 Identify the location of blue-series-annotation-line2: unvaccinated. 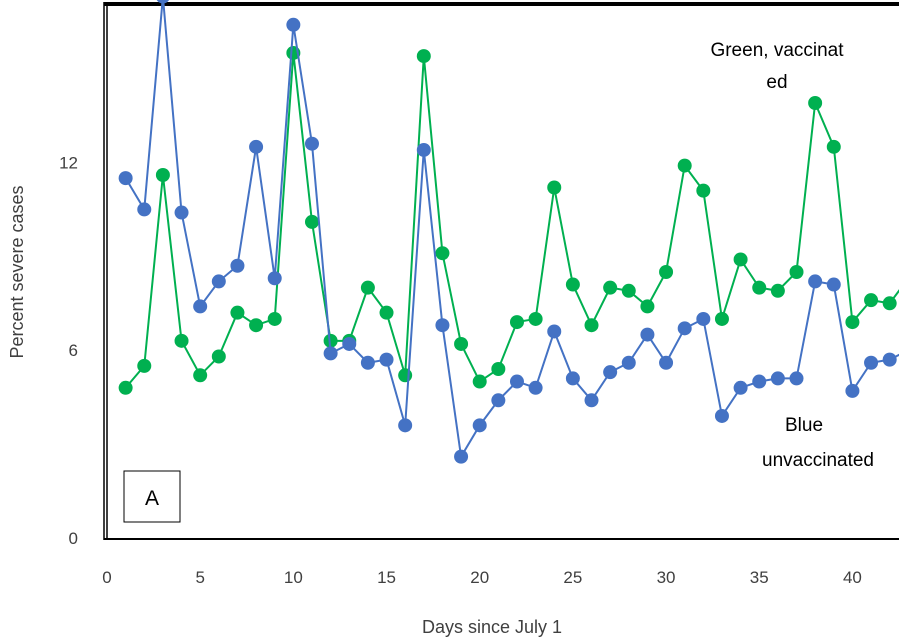
(818, 460).